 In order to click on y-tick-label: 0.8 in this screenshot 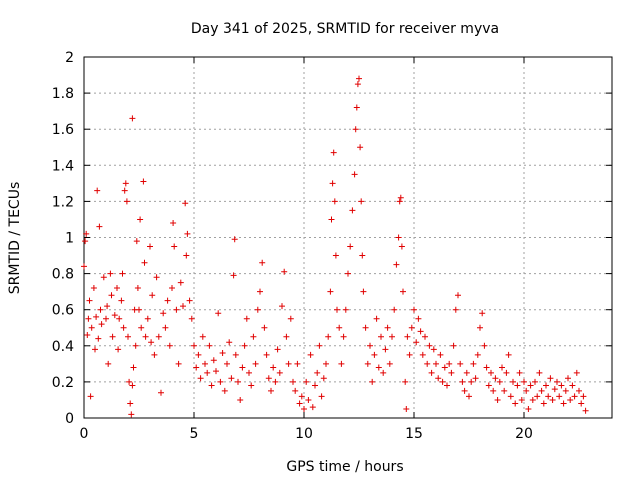, I will do `click(63, 275)`.